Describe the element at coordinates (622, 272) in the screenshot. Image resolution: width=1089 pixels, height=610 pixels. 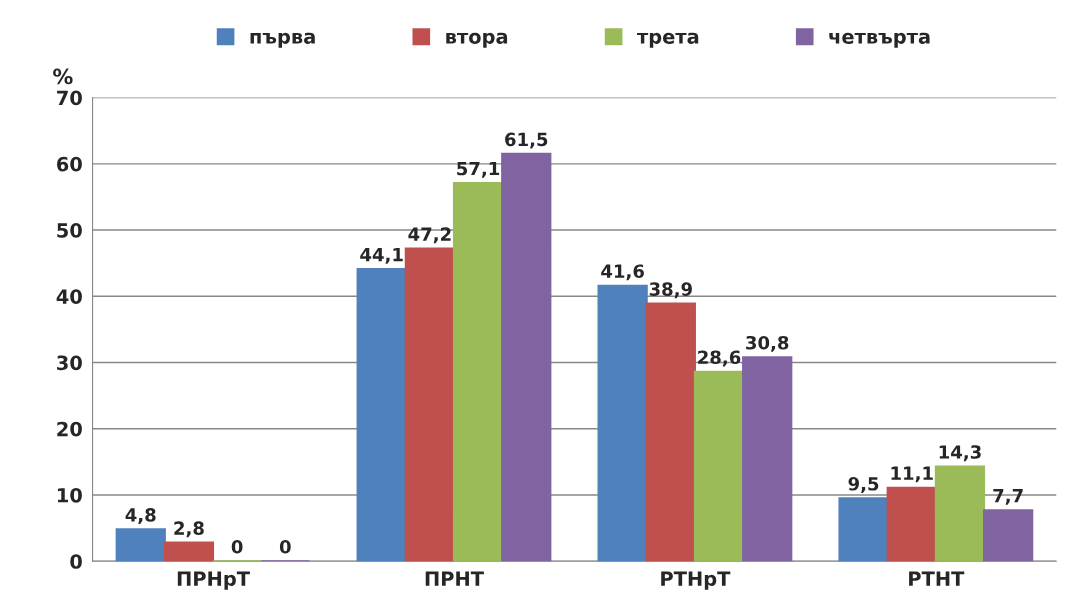
I see `data-label: 41,6` at that location.